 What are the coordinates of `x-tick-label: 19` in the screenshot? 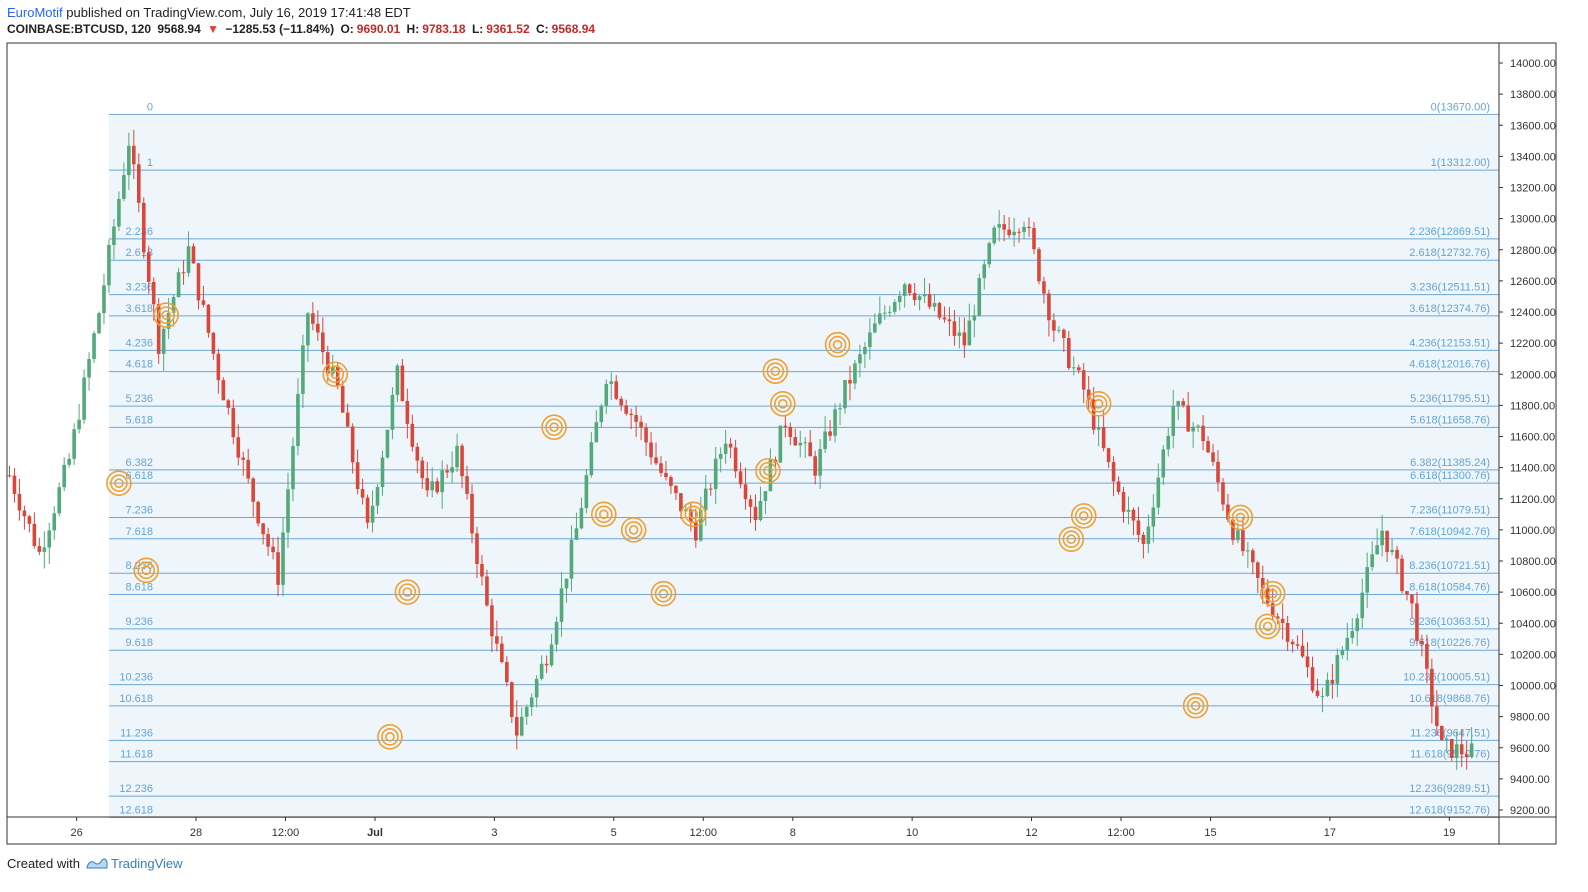 It's located at (1449, 833).